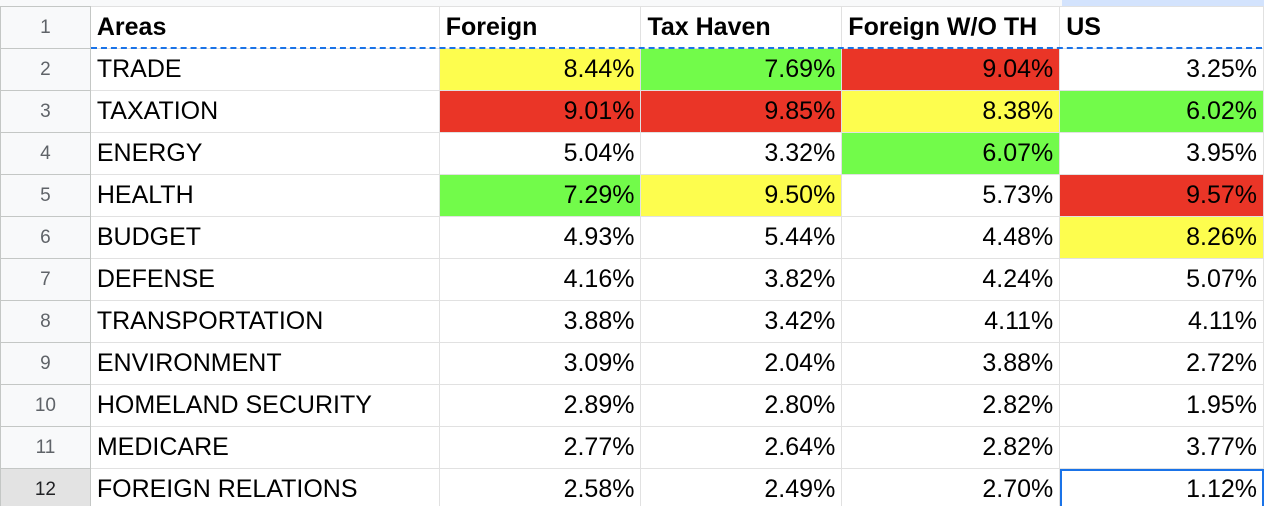 The height and width of the screenshot is (506, 1264). What do you see at coordinates (45, 111) in the screenshot?
I see `row-number: 3` at bounding box center [45, 111].